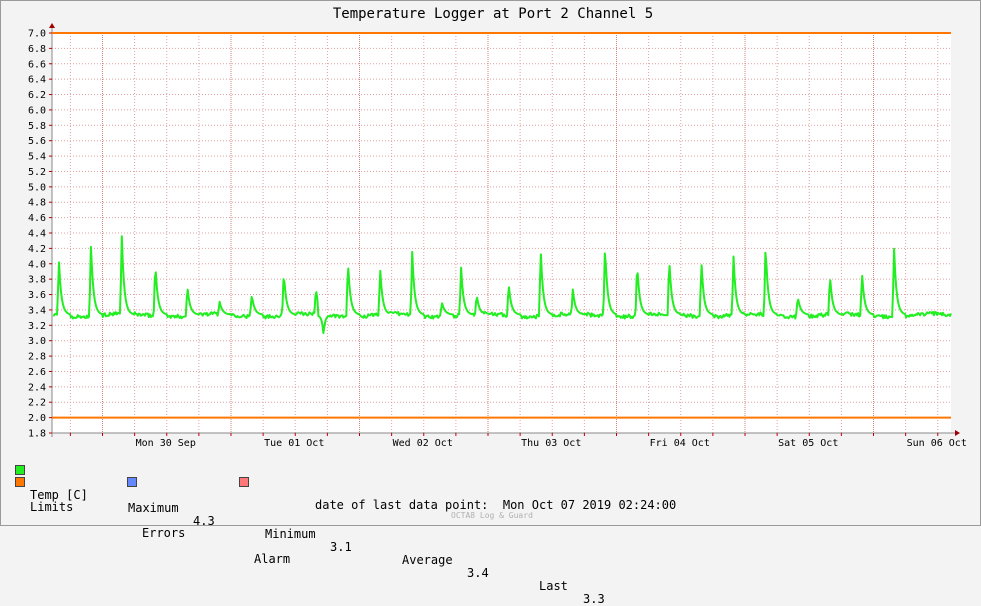 The image size is (981, 606). What do you see at coordinates (153, 508) in the screenshot?
I see `maximum-label: Maximum` at bounding box center [153, 508].